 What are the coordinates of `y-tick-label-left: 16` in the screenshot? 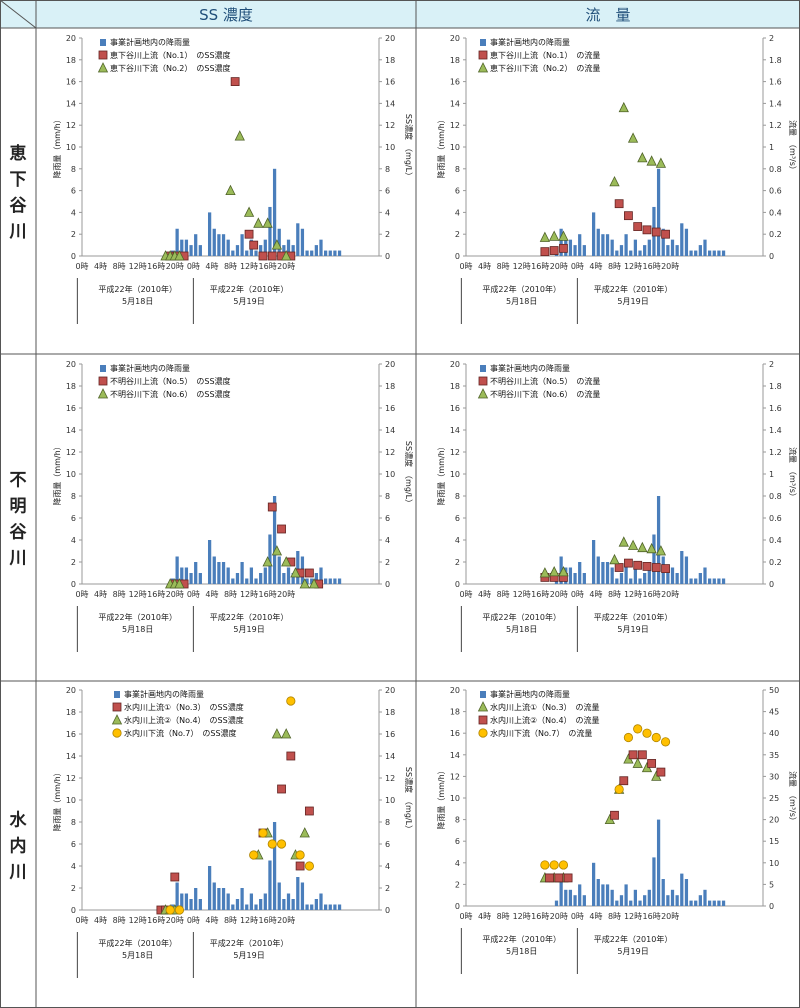 It's located at (71, 408).